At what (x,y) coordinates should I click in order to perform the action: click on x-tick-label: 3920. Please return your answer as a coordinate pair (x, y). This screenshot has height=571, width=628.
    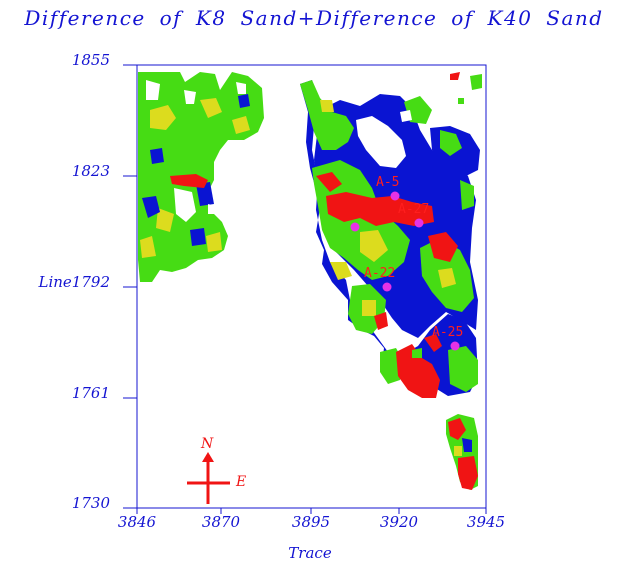
    Looking at the image, I should click on (399, 522).